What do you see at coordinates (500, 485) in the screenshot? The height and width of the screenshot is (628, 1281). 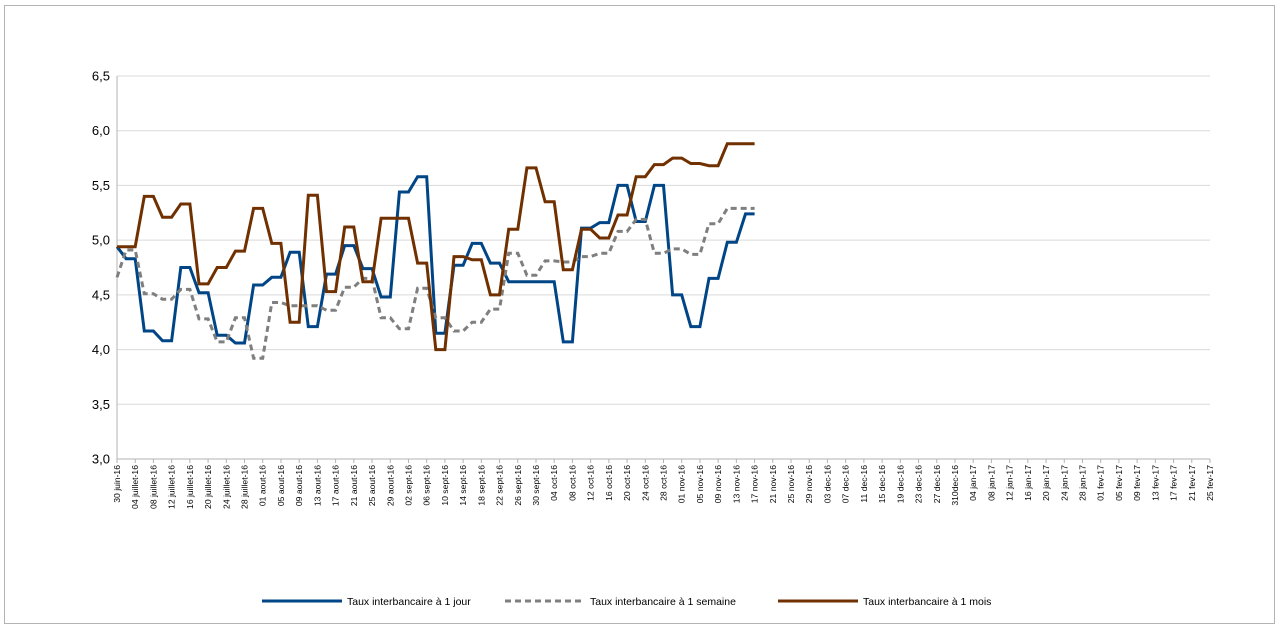 I see `x-tick-label: 22 sept-16` at bounding box center [500, 485].